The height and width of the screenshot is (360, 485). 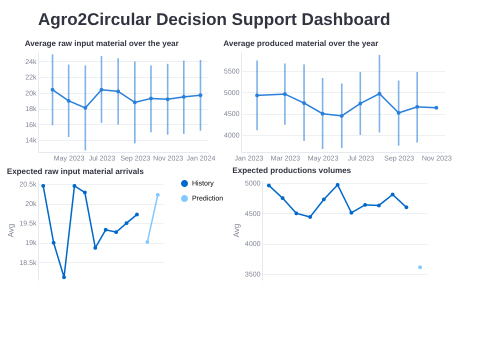 What do you see at coordinates (75, 171) in the screenshot?
I see `chart-title: Expected raw input material arrivals` at bounding box center [75, 171].